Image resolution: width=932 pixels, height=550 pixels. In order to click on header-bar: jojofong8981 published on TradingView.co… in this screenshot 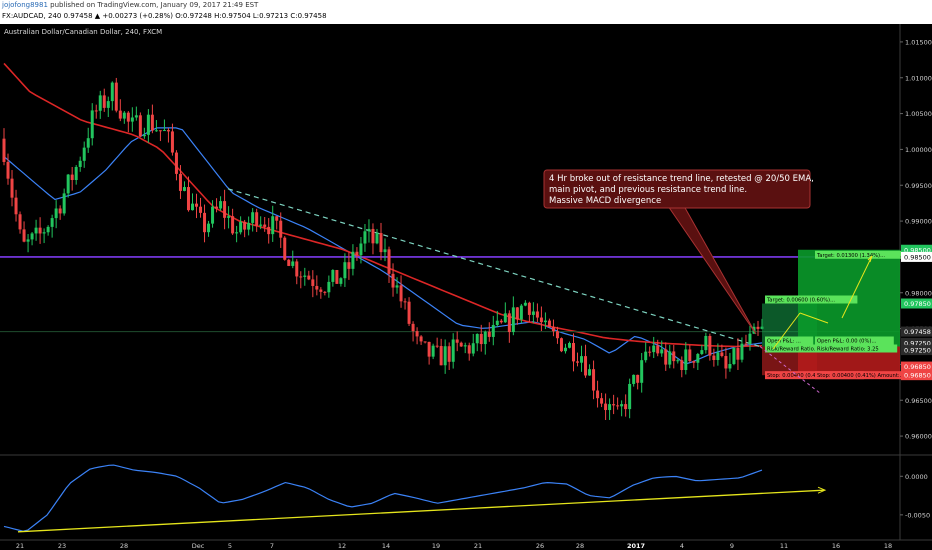, I will do `click(466, 12)`.